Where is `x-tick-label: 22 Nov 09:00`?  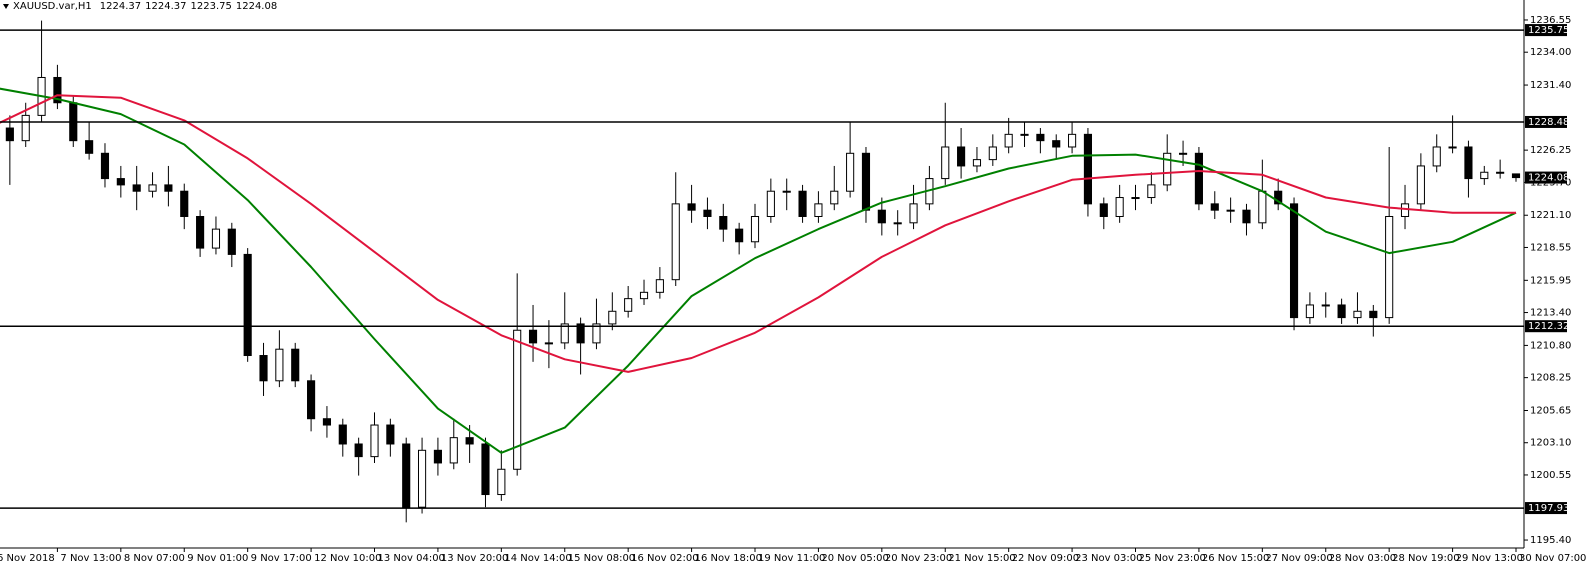
x-tick-label: 22 Nov 09:00 is located at coordinates (1045, 558).